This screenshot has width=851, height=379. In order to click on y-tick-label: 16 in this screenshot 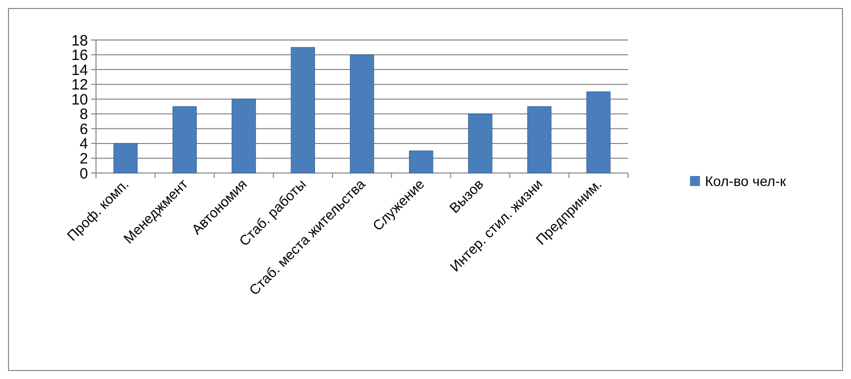, I will do `click(79, 55)`.